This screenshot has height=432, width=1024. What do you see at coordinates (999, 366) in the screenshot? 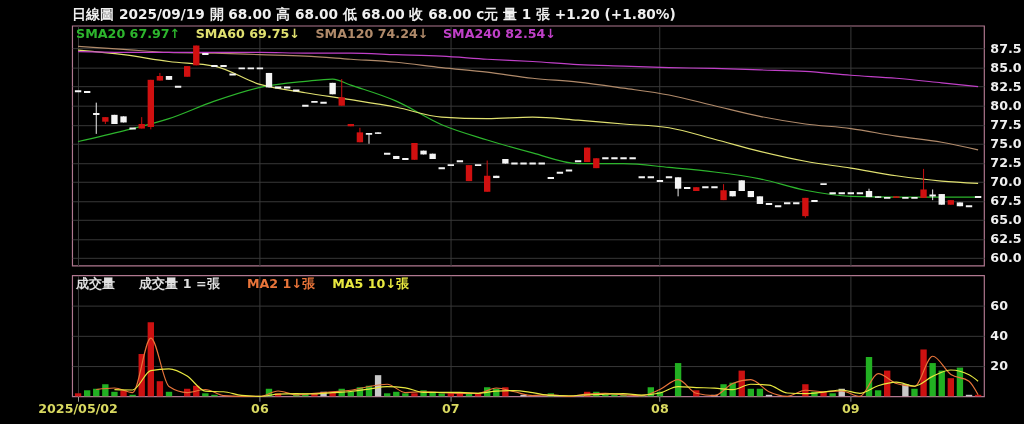
I see `y-tick-label: 20` at bounding box center [999, 366].